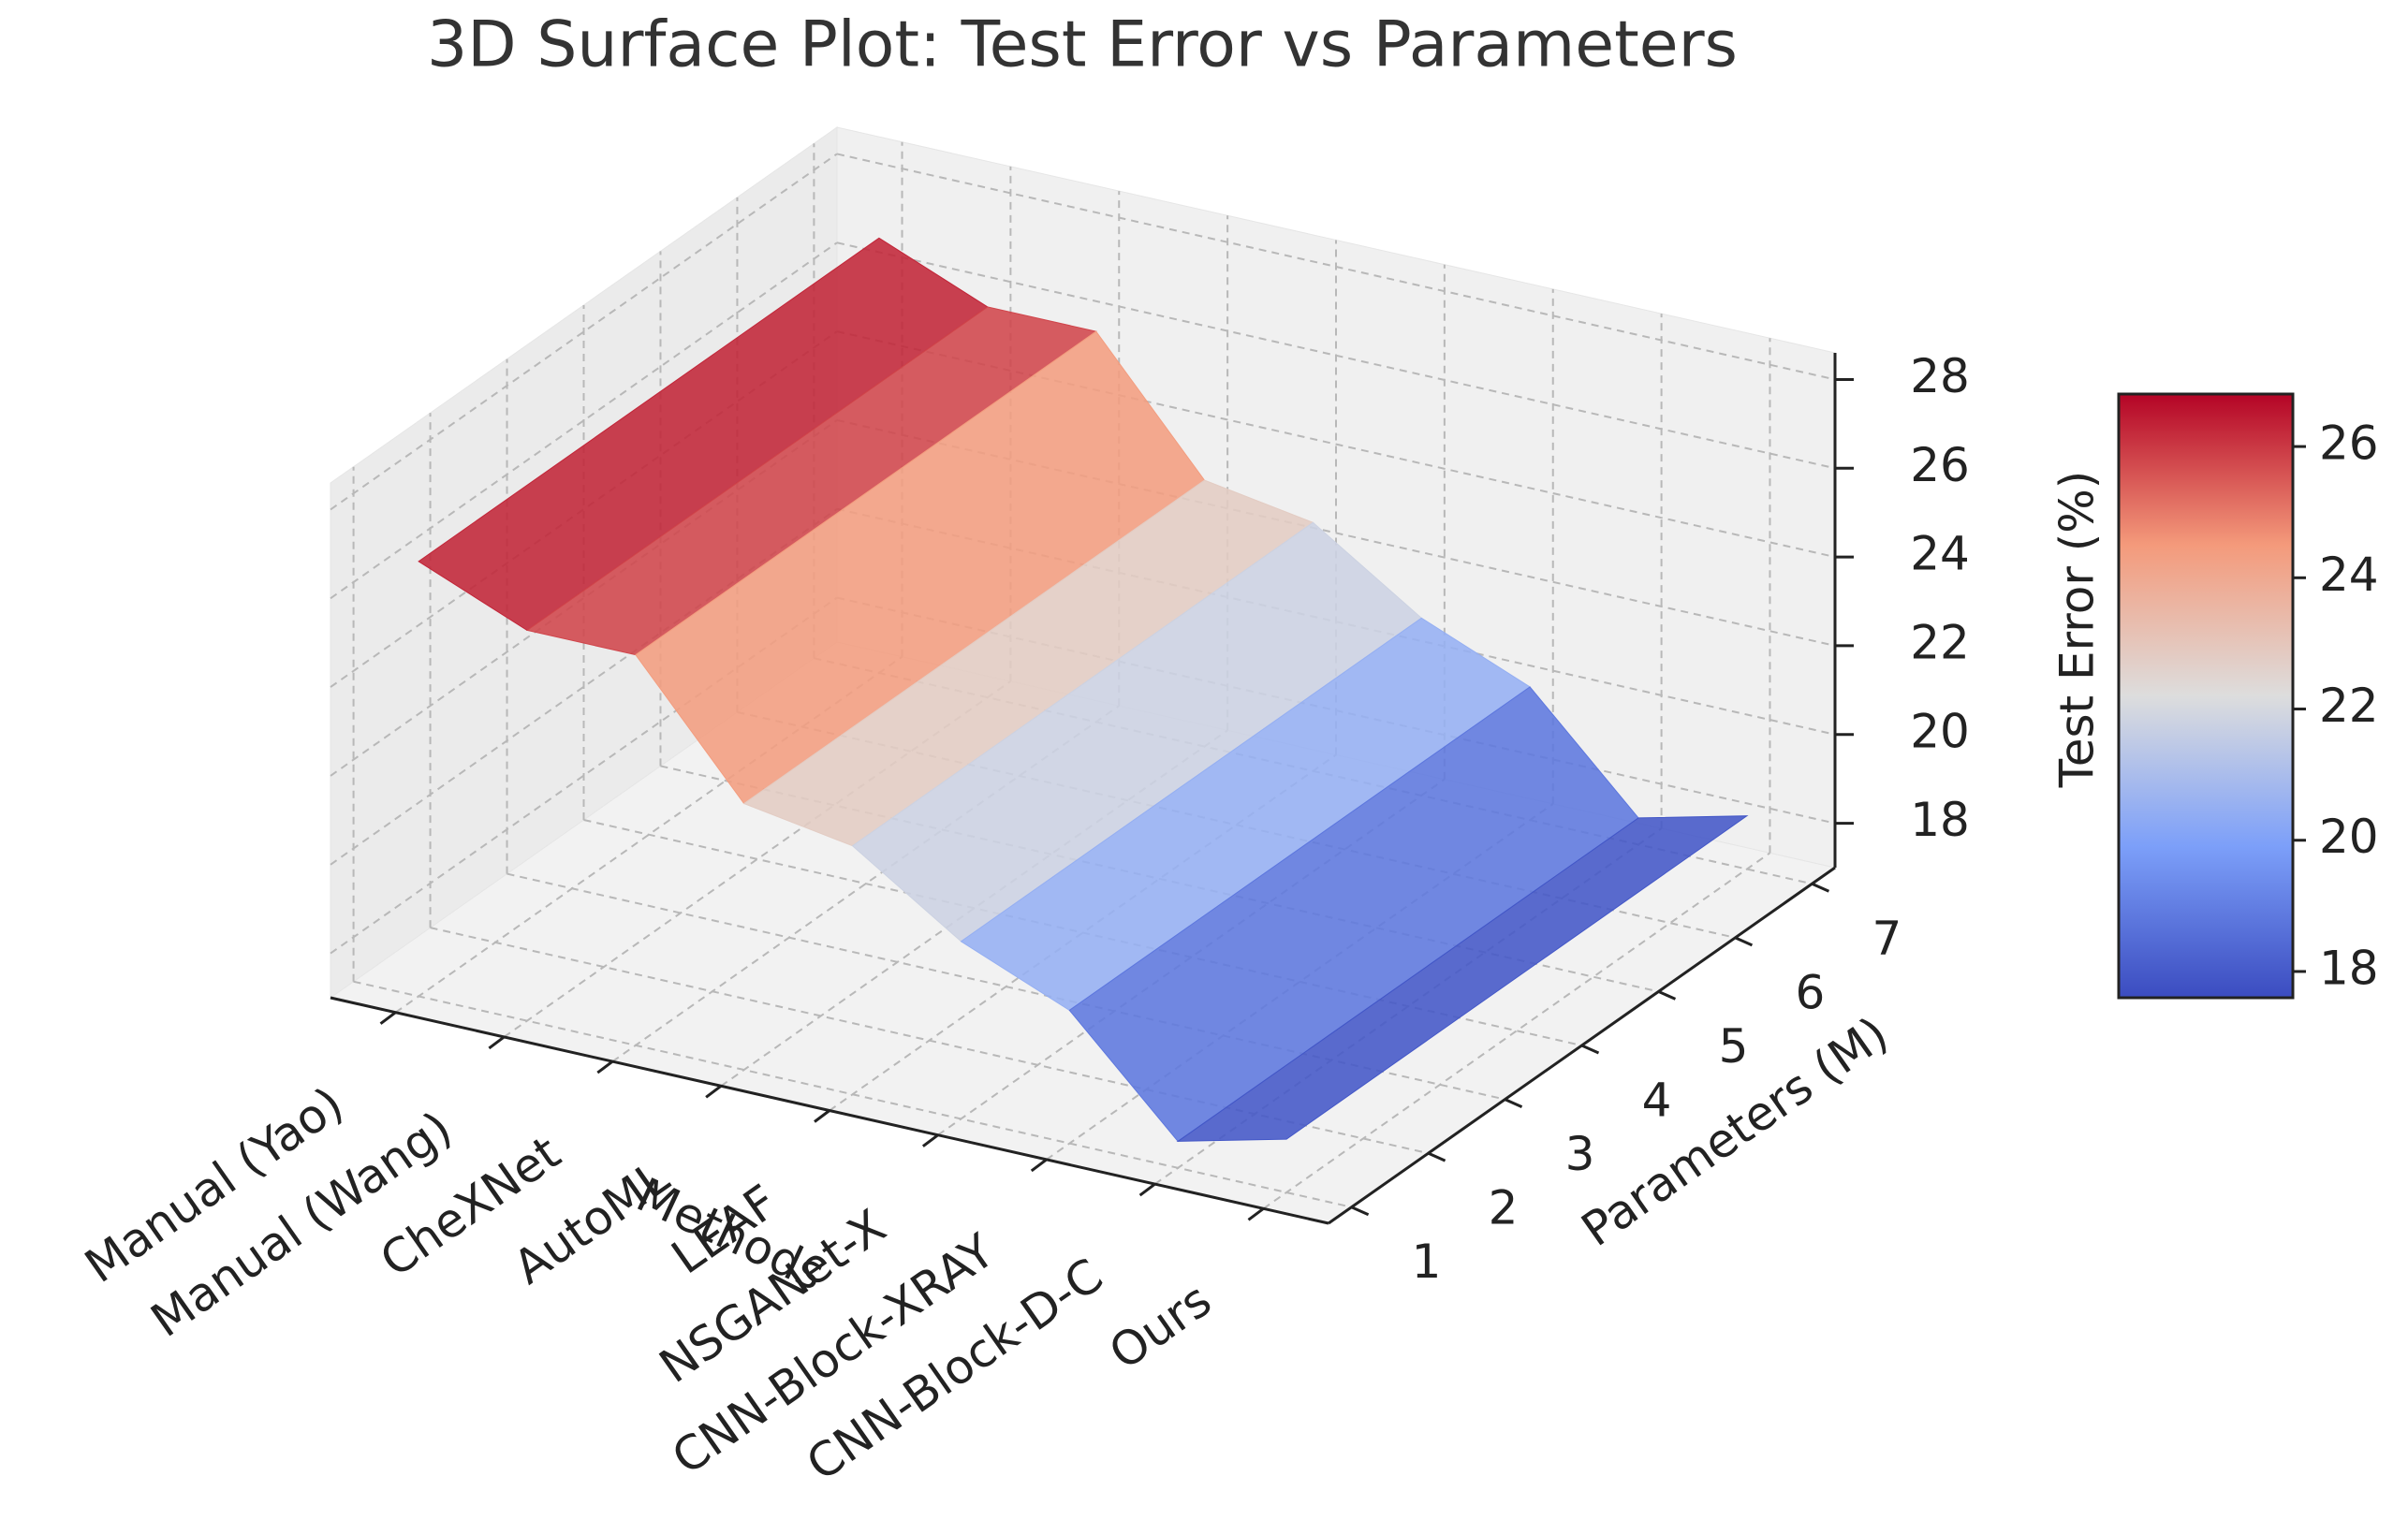 This screenshot has width=2408, height=1520. What do you see at coordinates (2349, 575) in the screenshot?
I see `colorbar-tick-label: 24` at bounding box center [2349, 575].